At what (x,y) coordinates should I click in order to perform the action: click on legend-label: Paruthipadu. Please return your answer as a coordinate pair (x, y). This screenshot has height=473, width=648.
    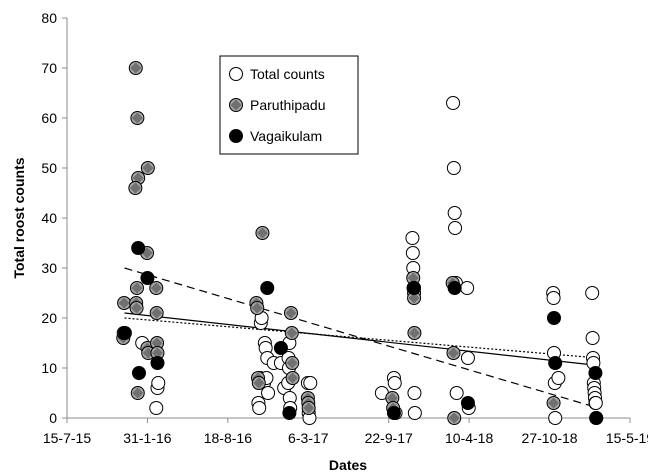
    Looking at the image, I should click on (288, 105).